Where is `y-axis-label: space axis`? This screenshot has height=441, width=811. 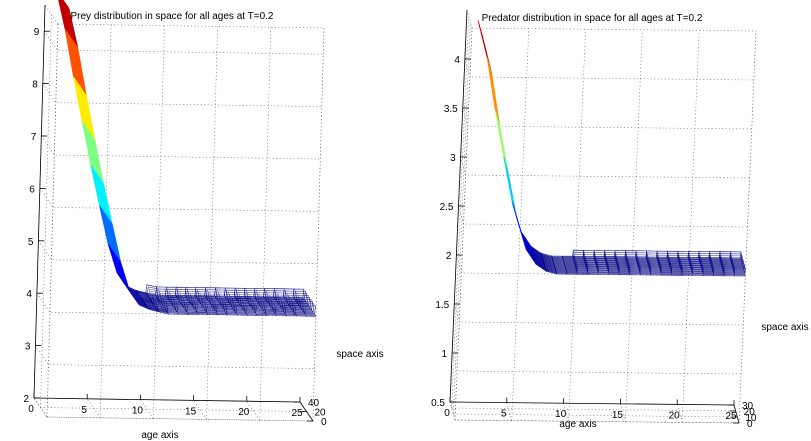
y-axis-label: space axis is located at coordinates (784, 327).